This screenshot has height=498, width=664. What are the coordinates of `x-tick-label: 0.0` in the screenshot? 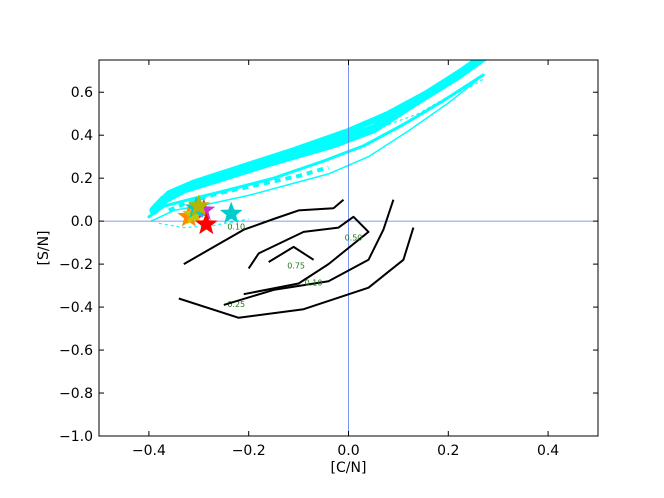 It's located at (348, 451).